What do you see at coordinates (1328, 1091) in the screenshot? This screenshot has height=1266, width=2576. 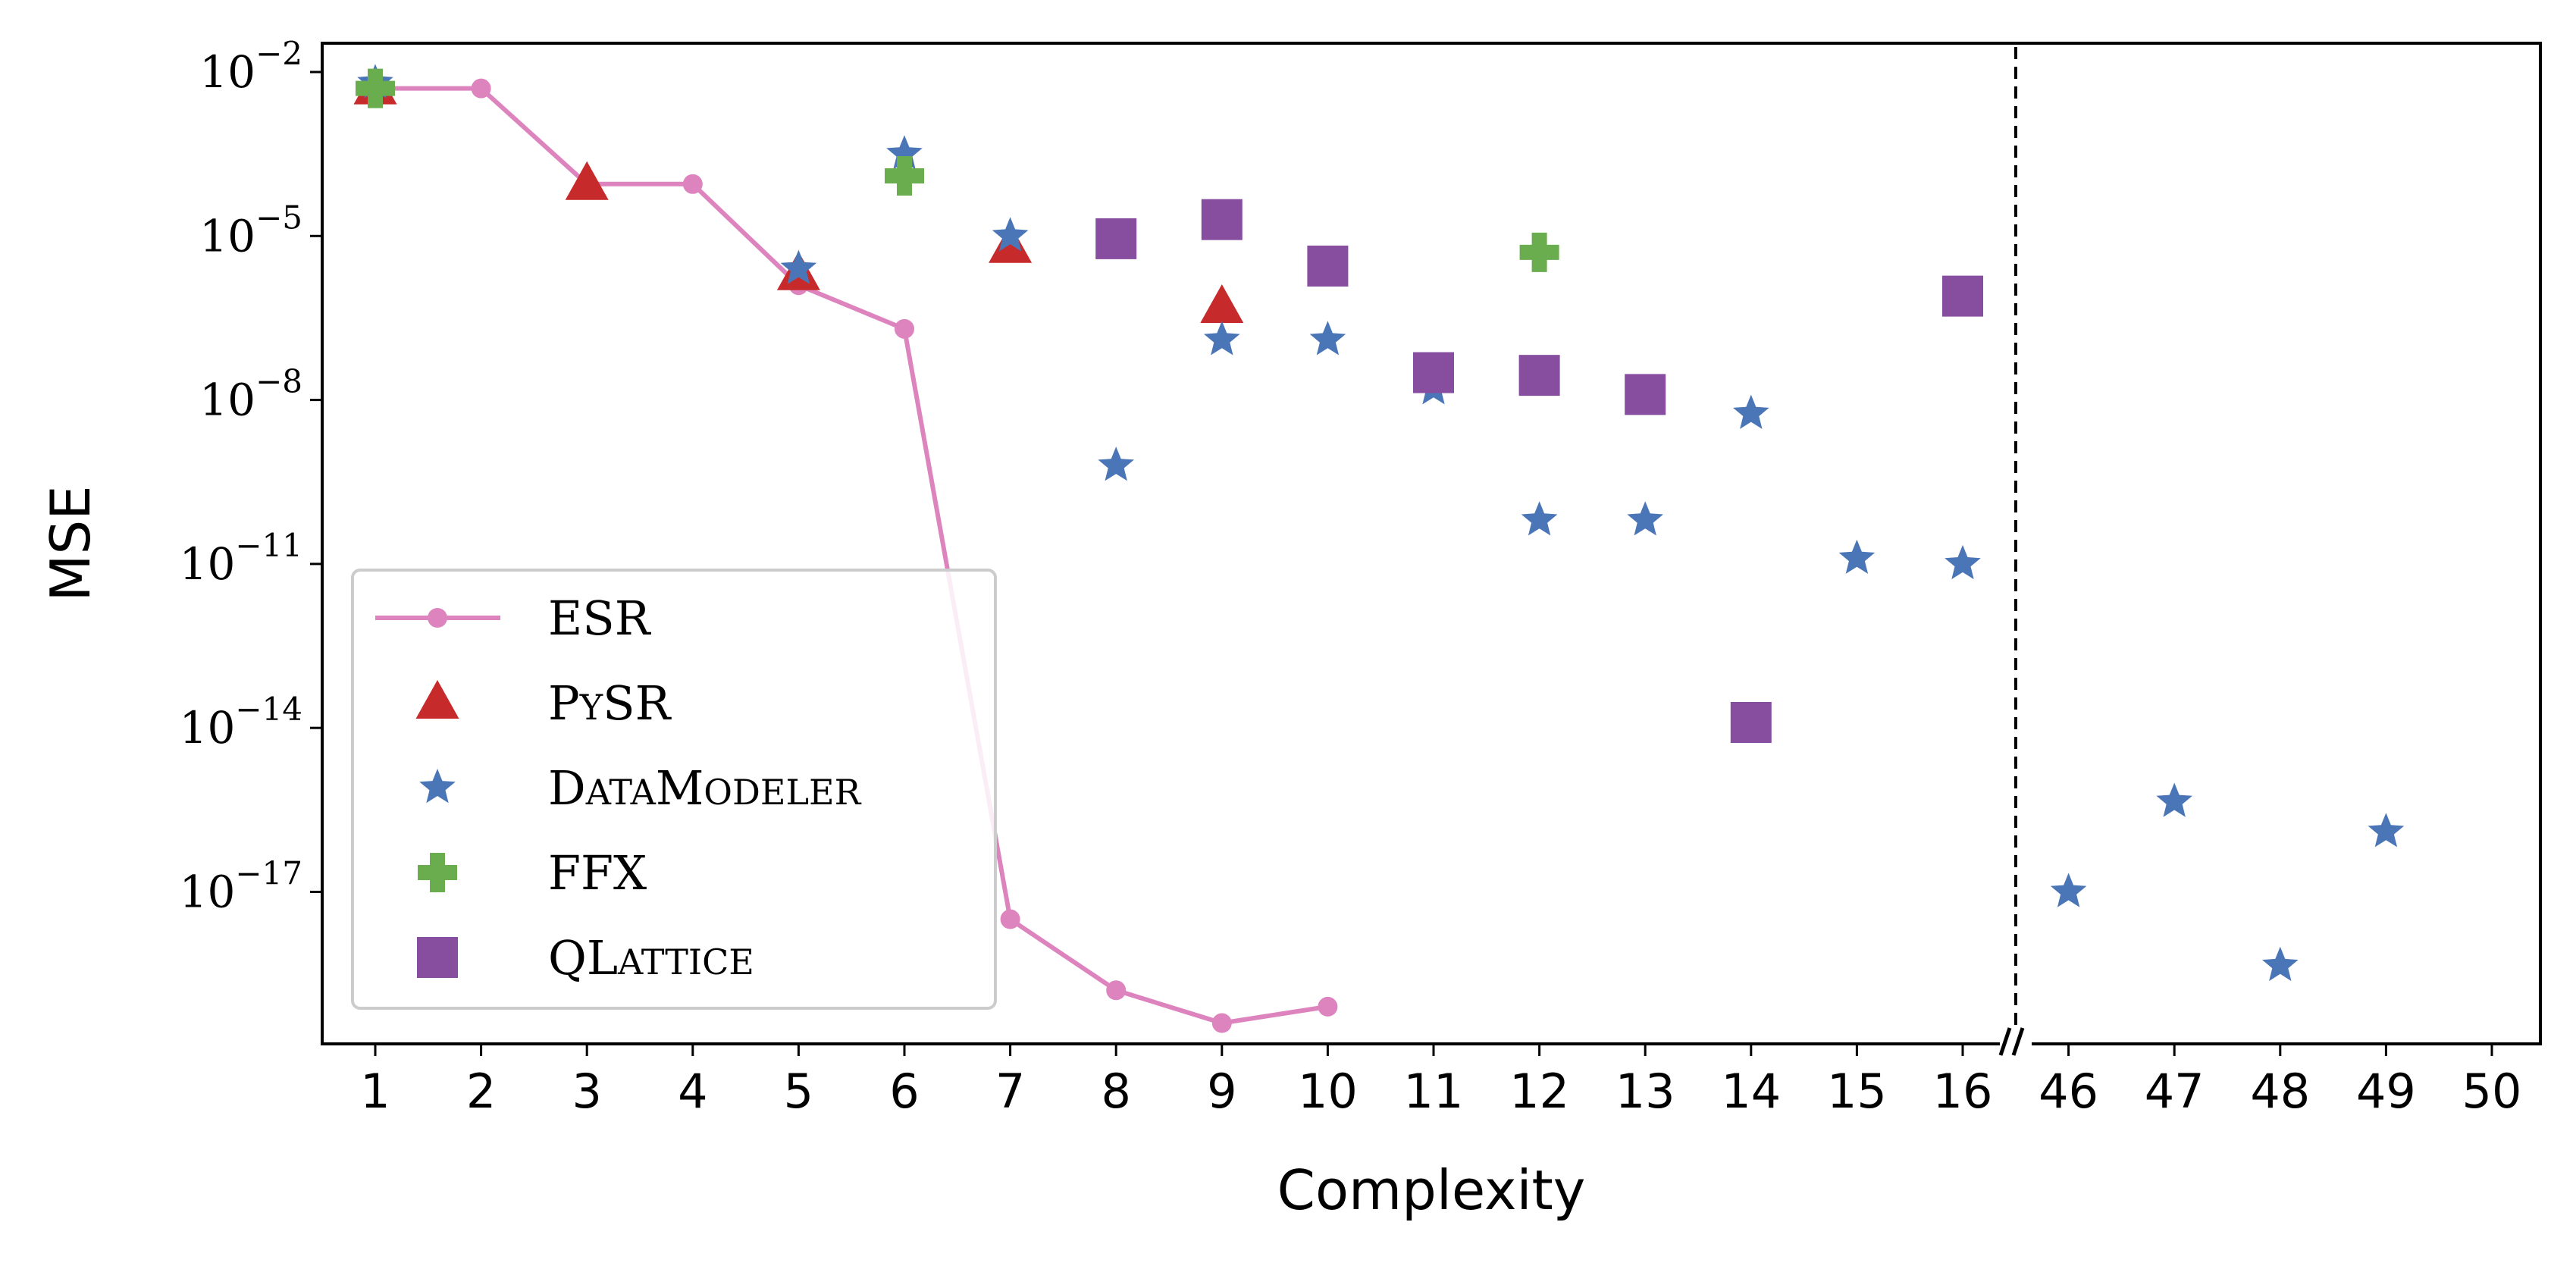 I see `x-tick-label: 10` at bounding box center [1328, 1091].